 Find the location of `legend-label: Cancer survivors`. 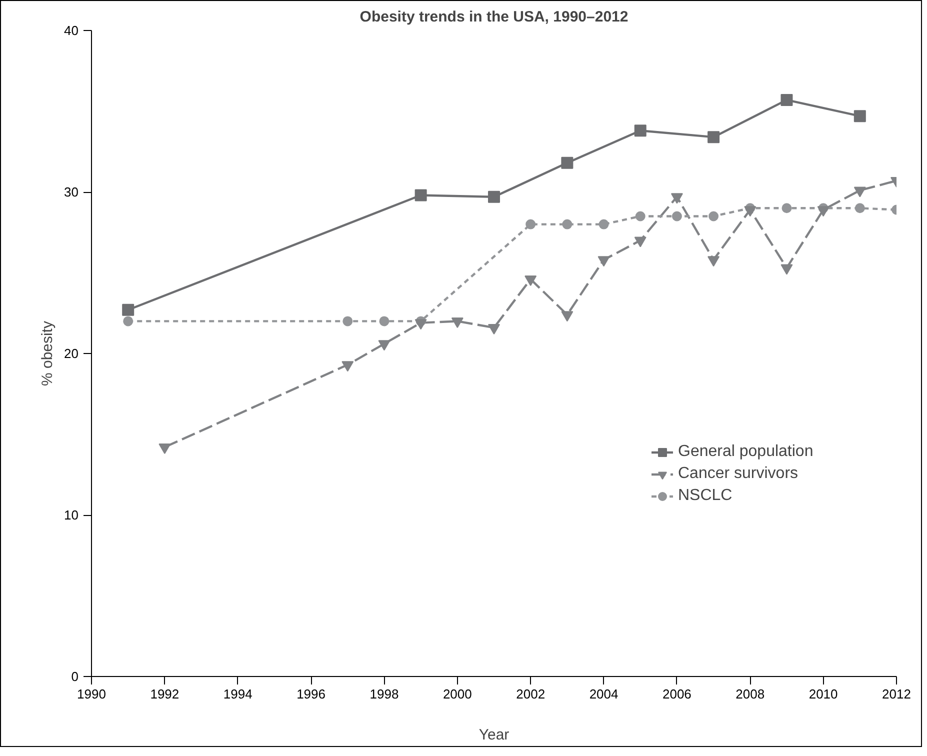

legend-label: Cancer survivors is located at coordinates (738, 474).